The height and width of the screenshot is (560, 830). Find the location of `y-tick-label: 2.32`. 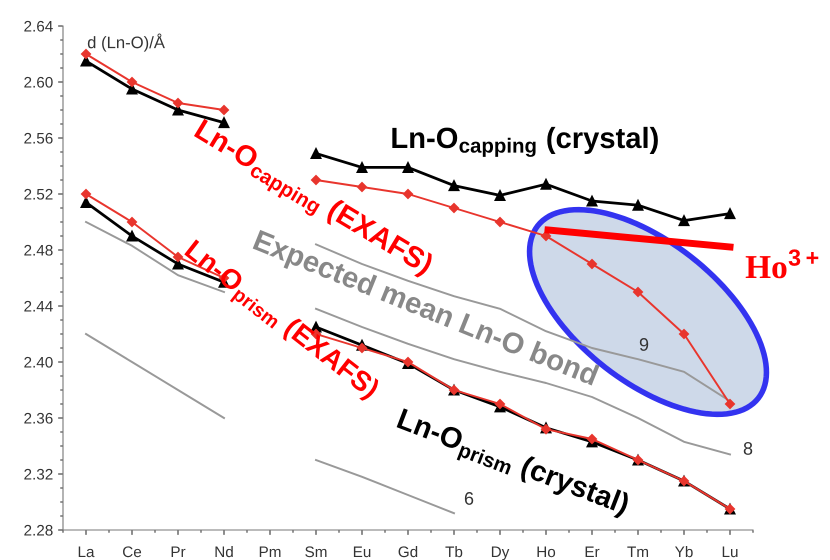

y-tick-label: 2.32 is located at coordinates (38, 474).